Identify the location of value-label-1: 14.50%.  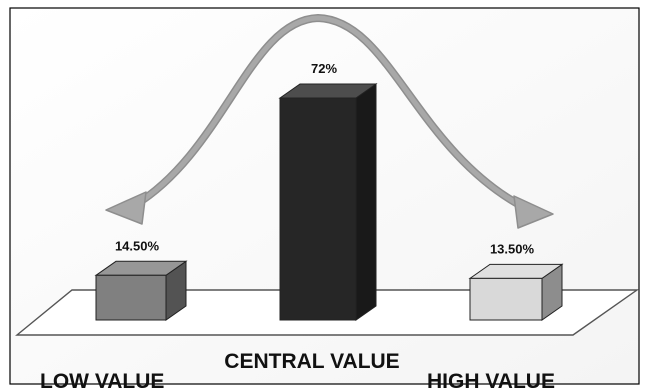
(137, 245).